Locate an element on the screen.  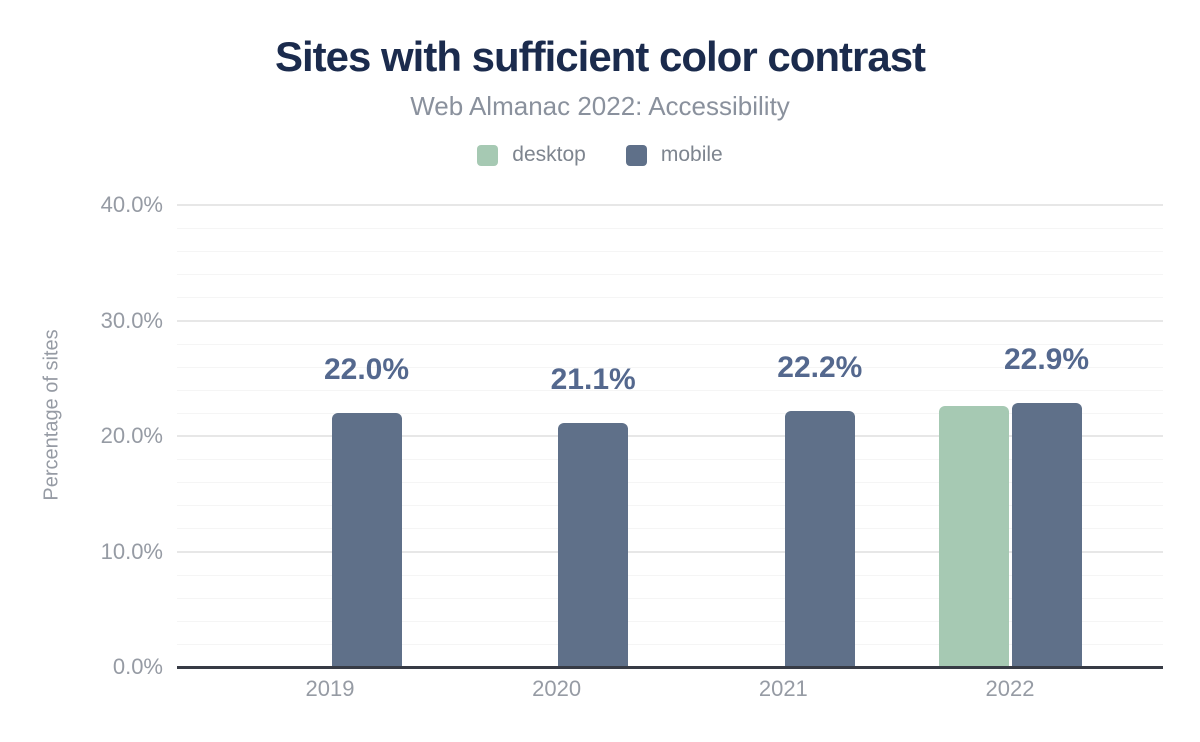
y-axis-title: Percentage of sites is located at coordinates (51, 415).